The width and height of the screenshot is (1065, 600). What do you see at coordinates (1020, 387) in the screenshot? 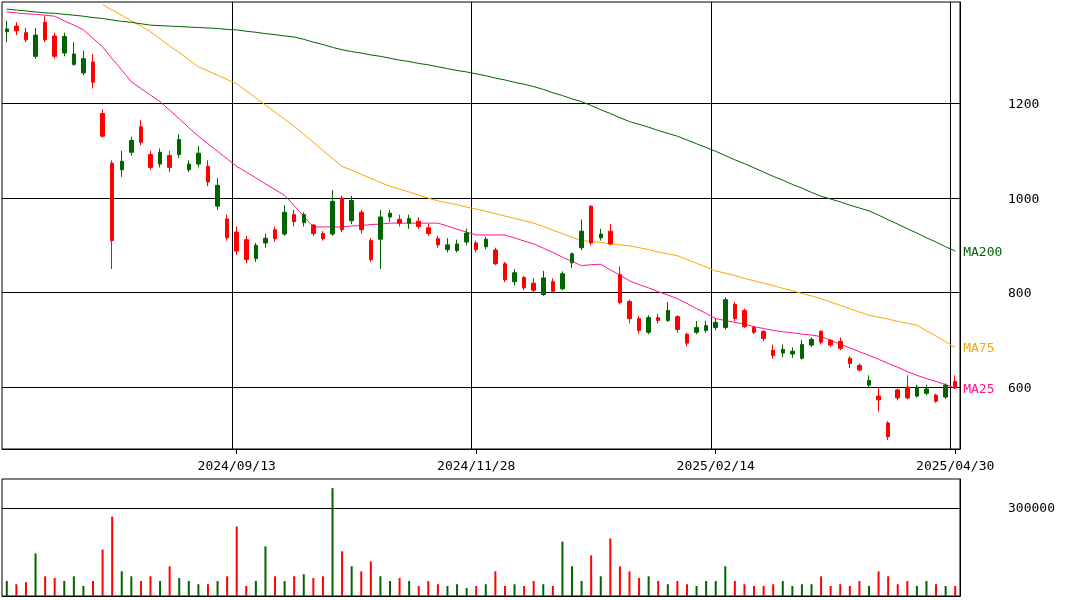
I see `y-tick-label: 600` at bounding box center [1020, 387].